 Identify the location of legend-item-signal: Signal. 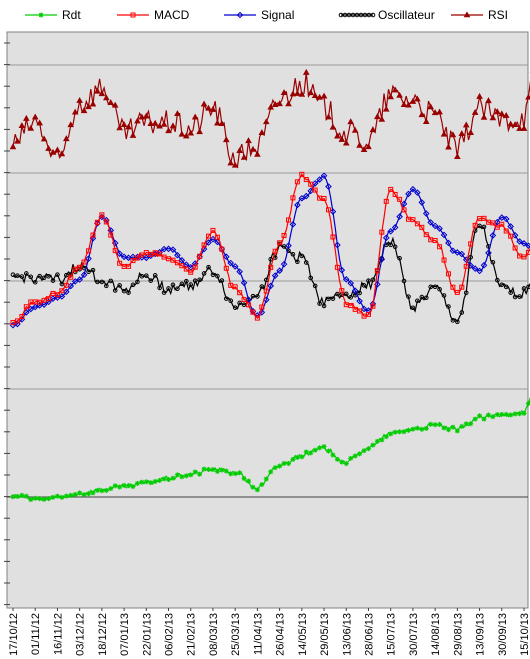
(259, 15).